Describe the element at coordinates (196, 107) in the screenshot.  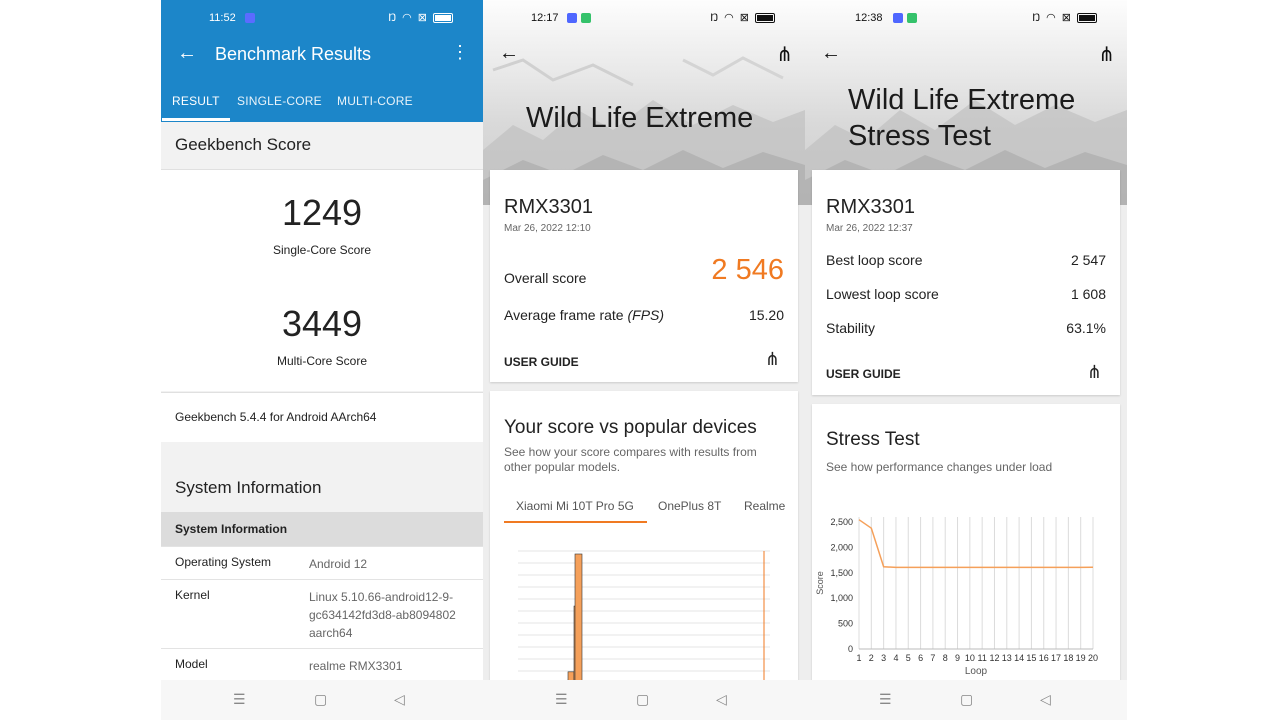
I see `tab-result: RESULT` at that location.